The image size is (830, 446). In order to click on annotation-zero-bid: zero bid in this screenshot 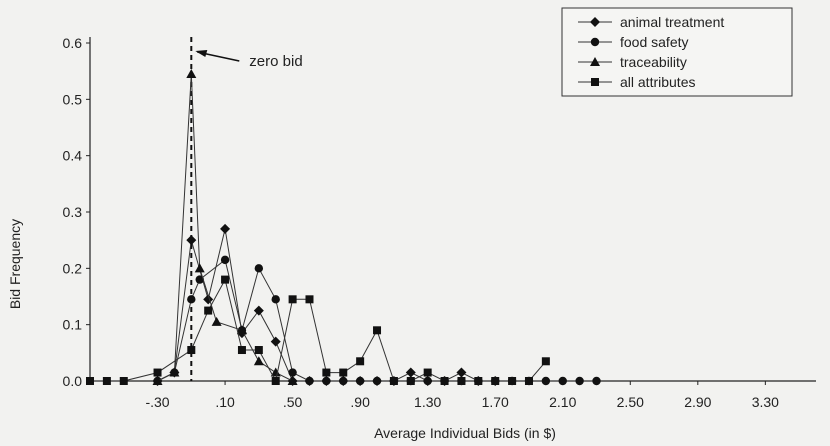, I will do `click(275, 61)`.